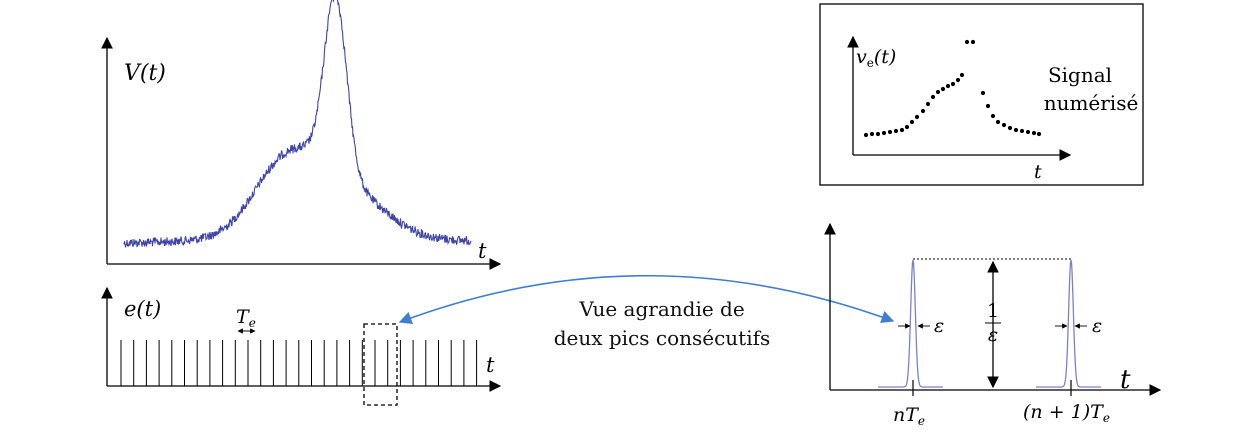 Image resolution: width=1258 pixels, height=445 pixels. Describe the element at coordinates (909, 416) in the screenshot. I see `nte-label: nTe` at that location.